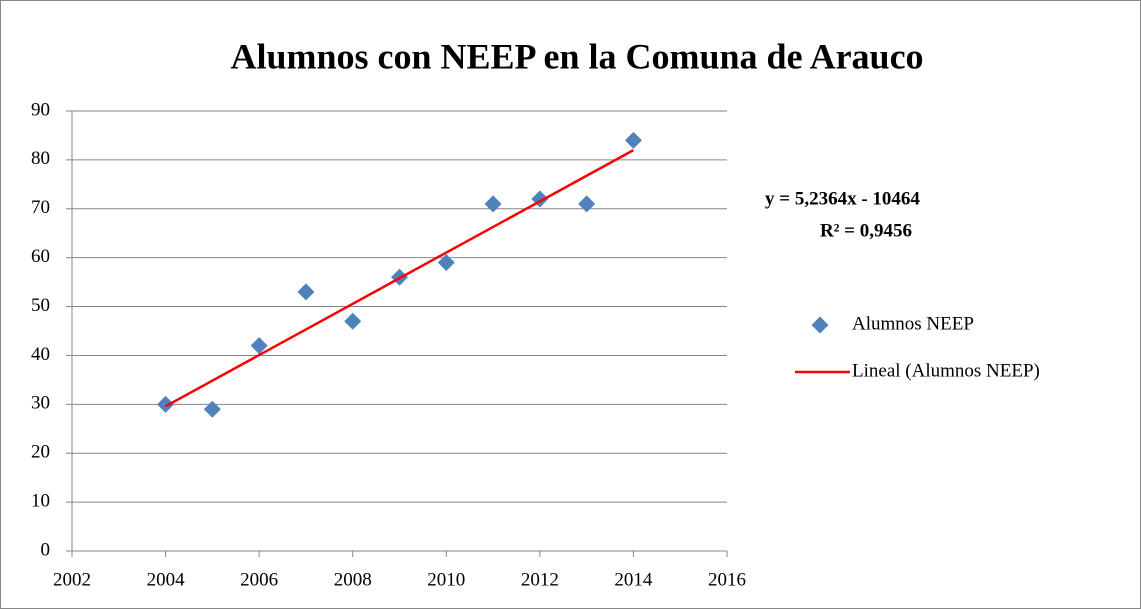 The height and width of the screenshot is (609, 1141). Describe the element at coordinates (540, 579) in the screenshot. I see `x-tick-label: 2012` at that location.